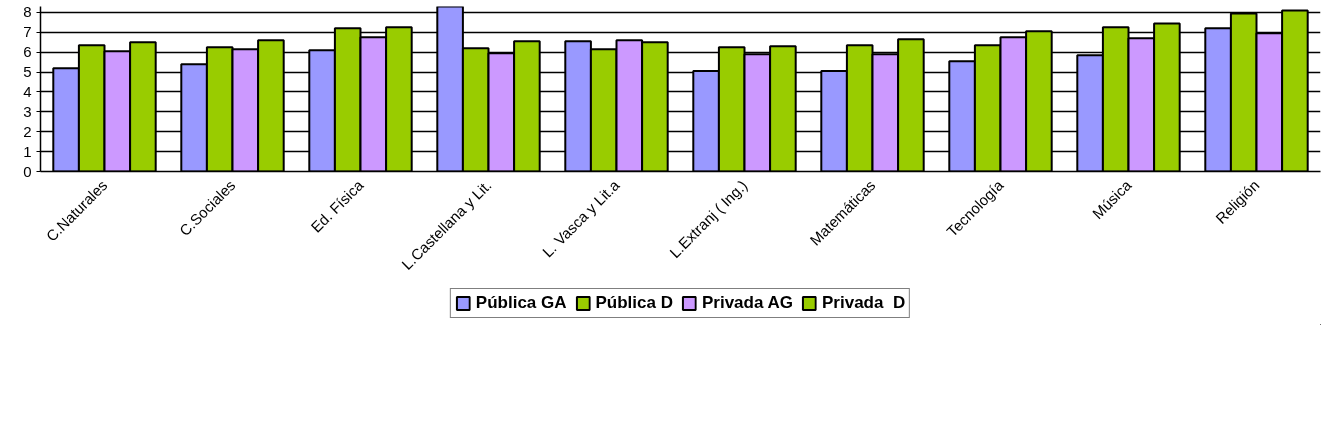 This screenshot has width=1341, height=426. I want to click on legend-label: Privada D, so click(864, 303).